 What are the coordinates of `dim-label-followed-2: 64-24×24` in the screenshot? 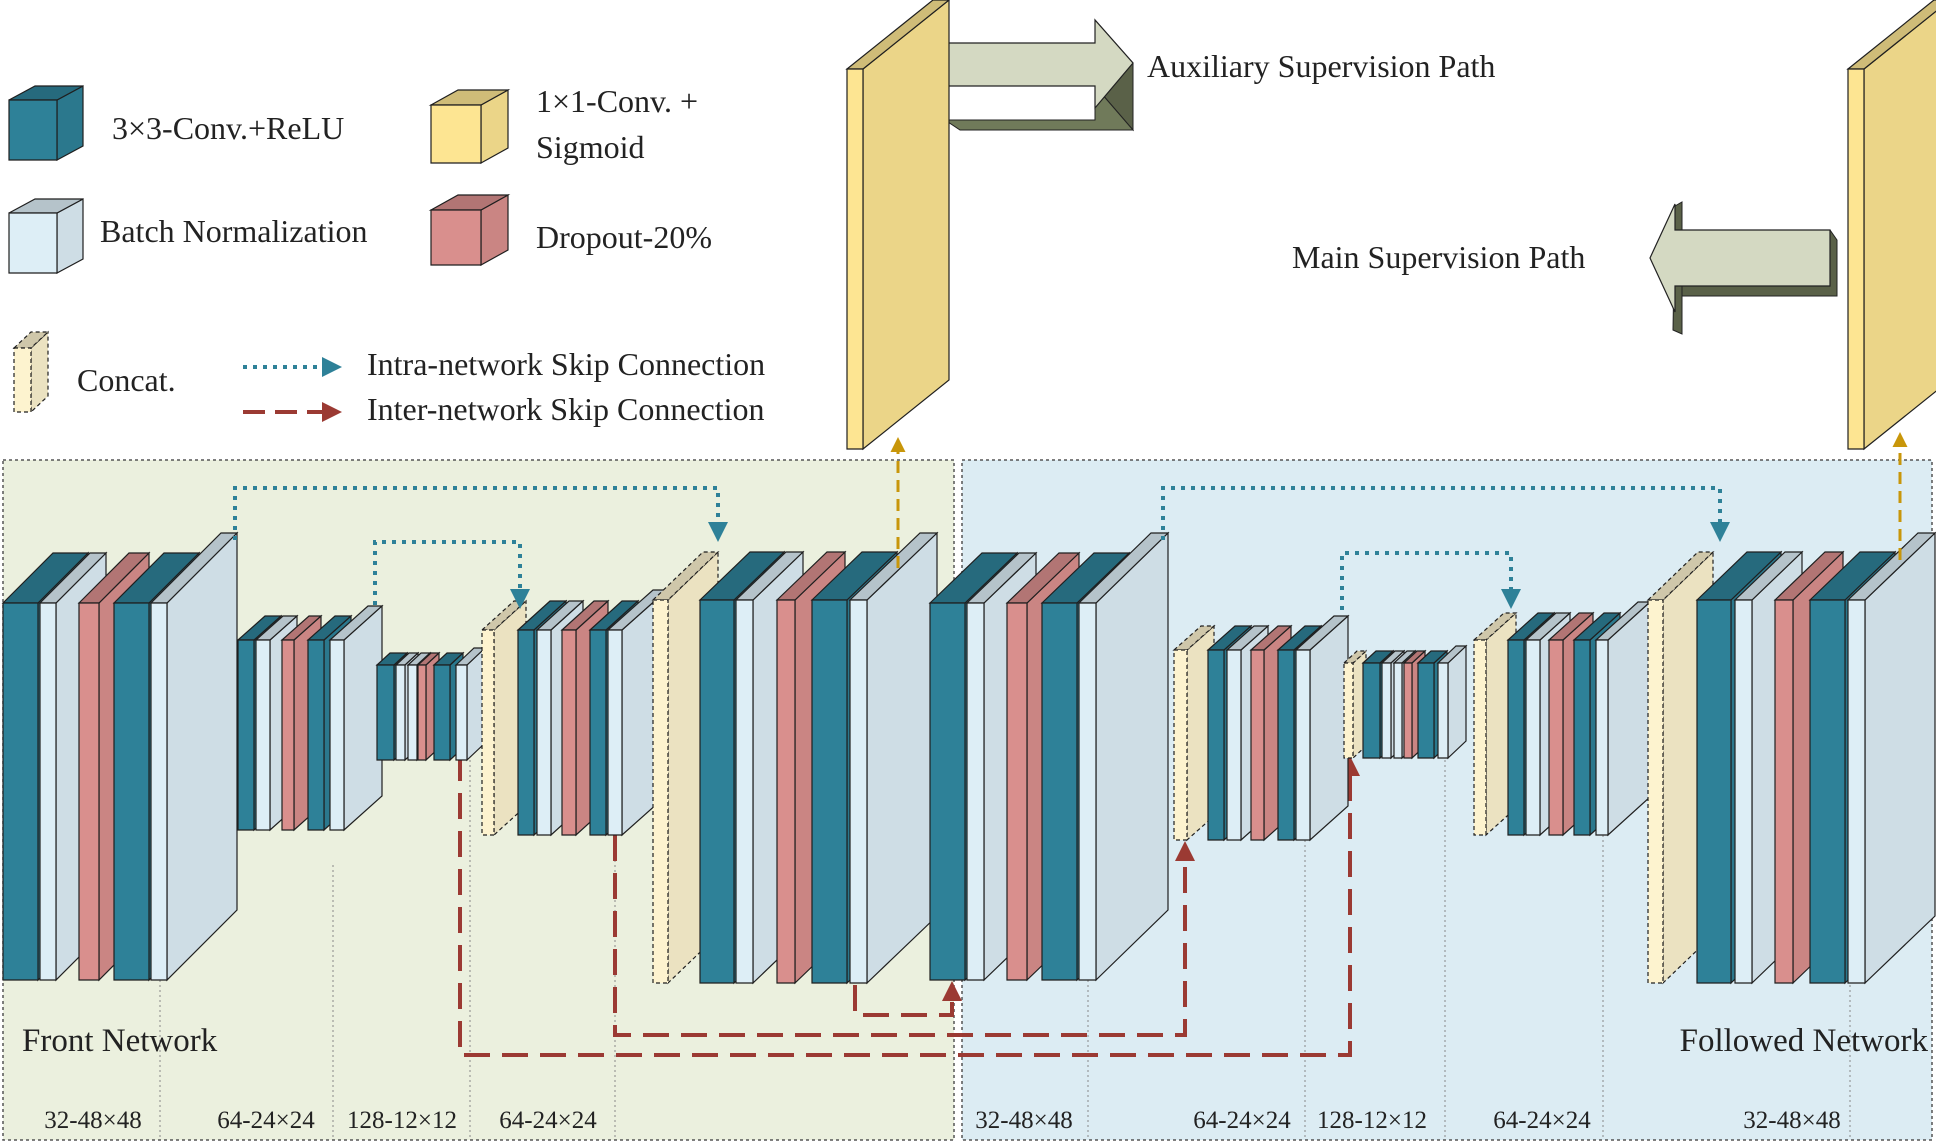 It's located at (1242, 1120).